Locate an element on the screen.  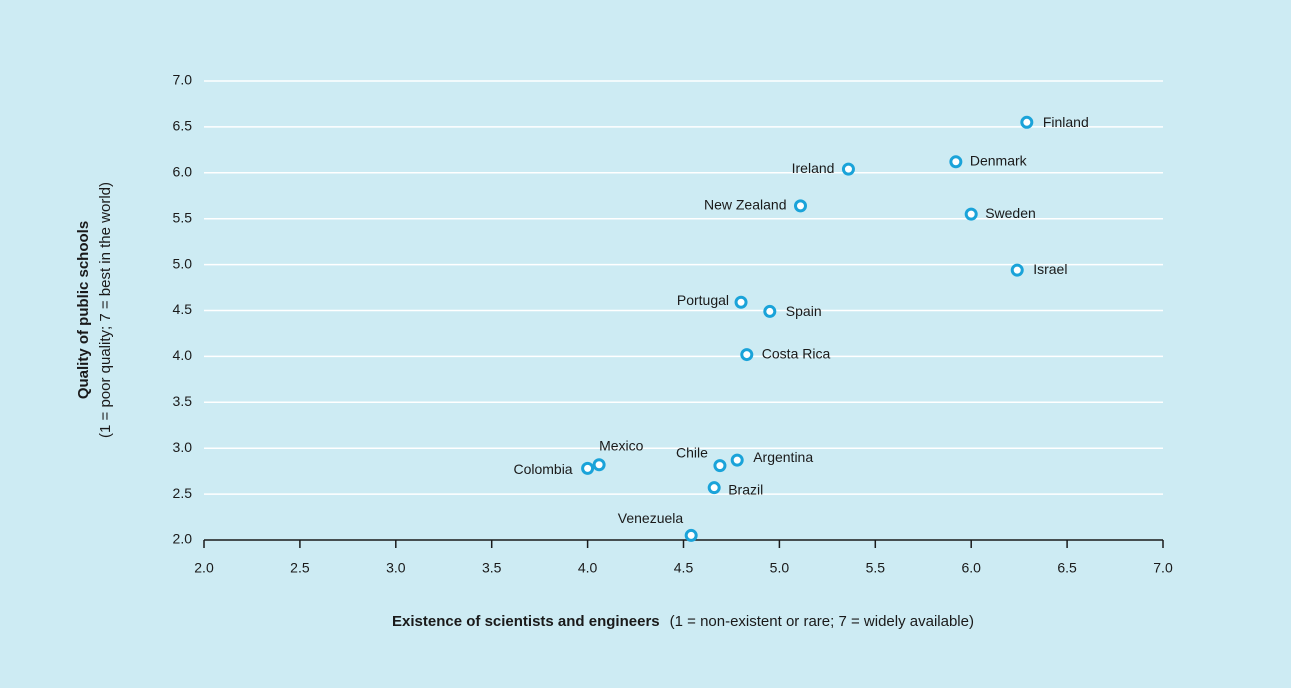
y-label: Quality of public schools is located at coordinates (83, 310).